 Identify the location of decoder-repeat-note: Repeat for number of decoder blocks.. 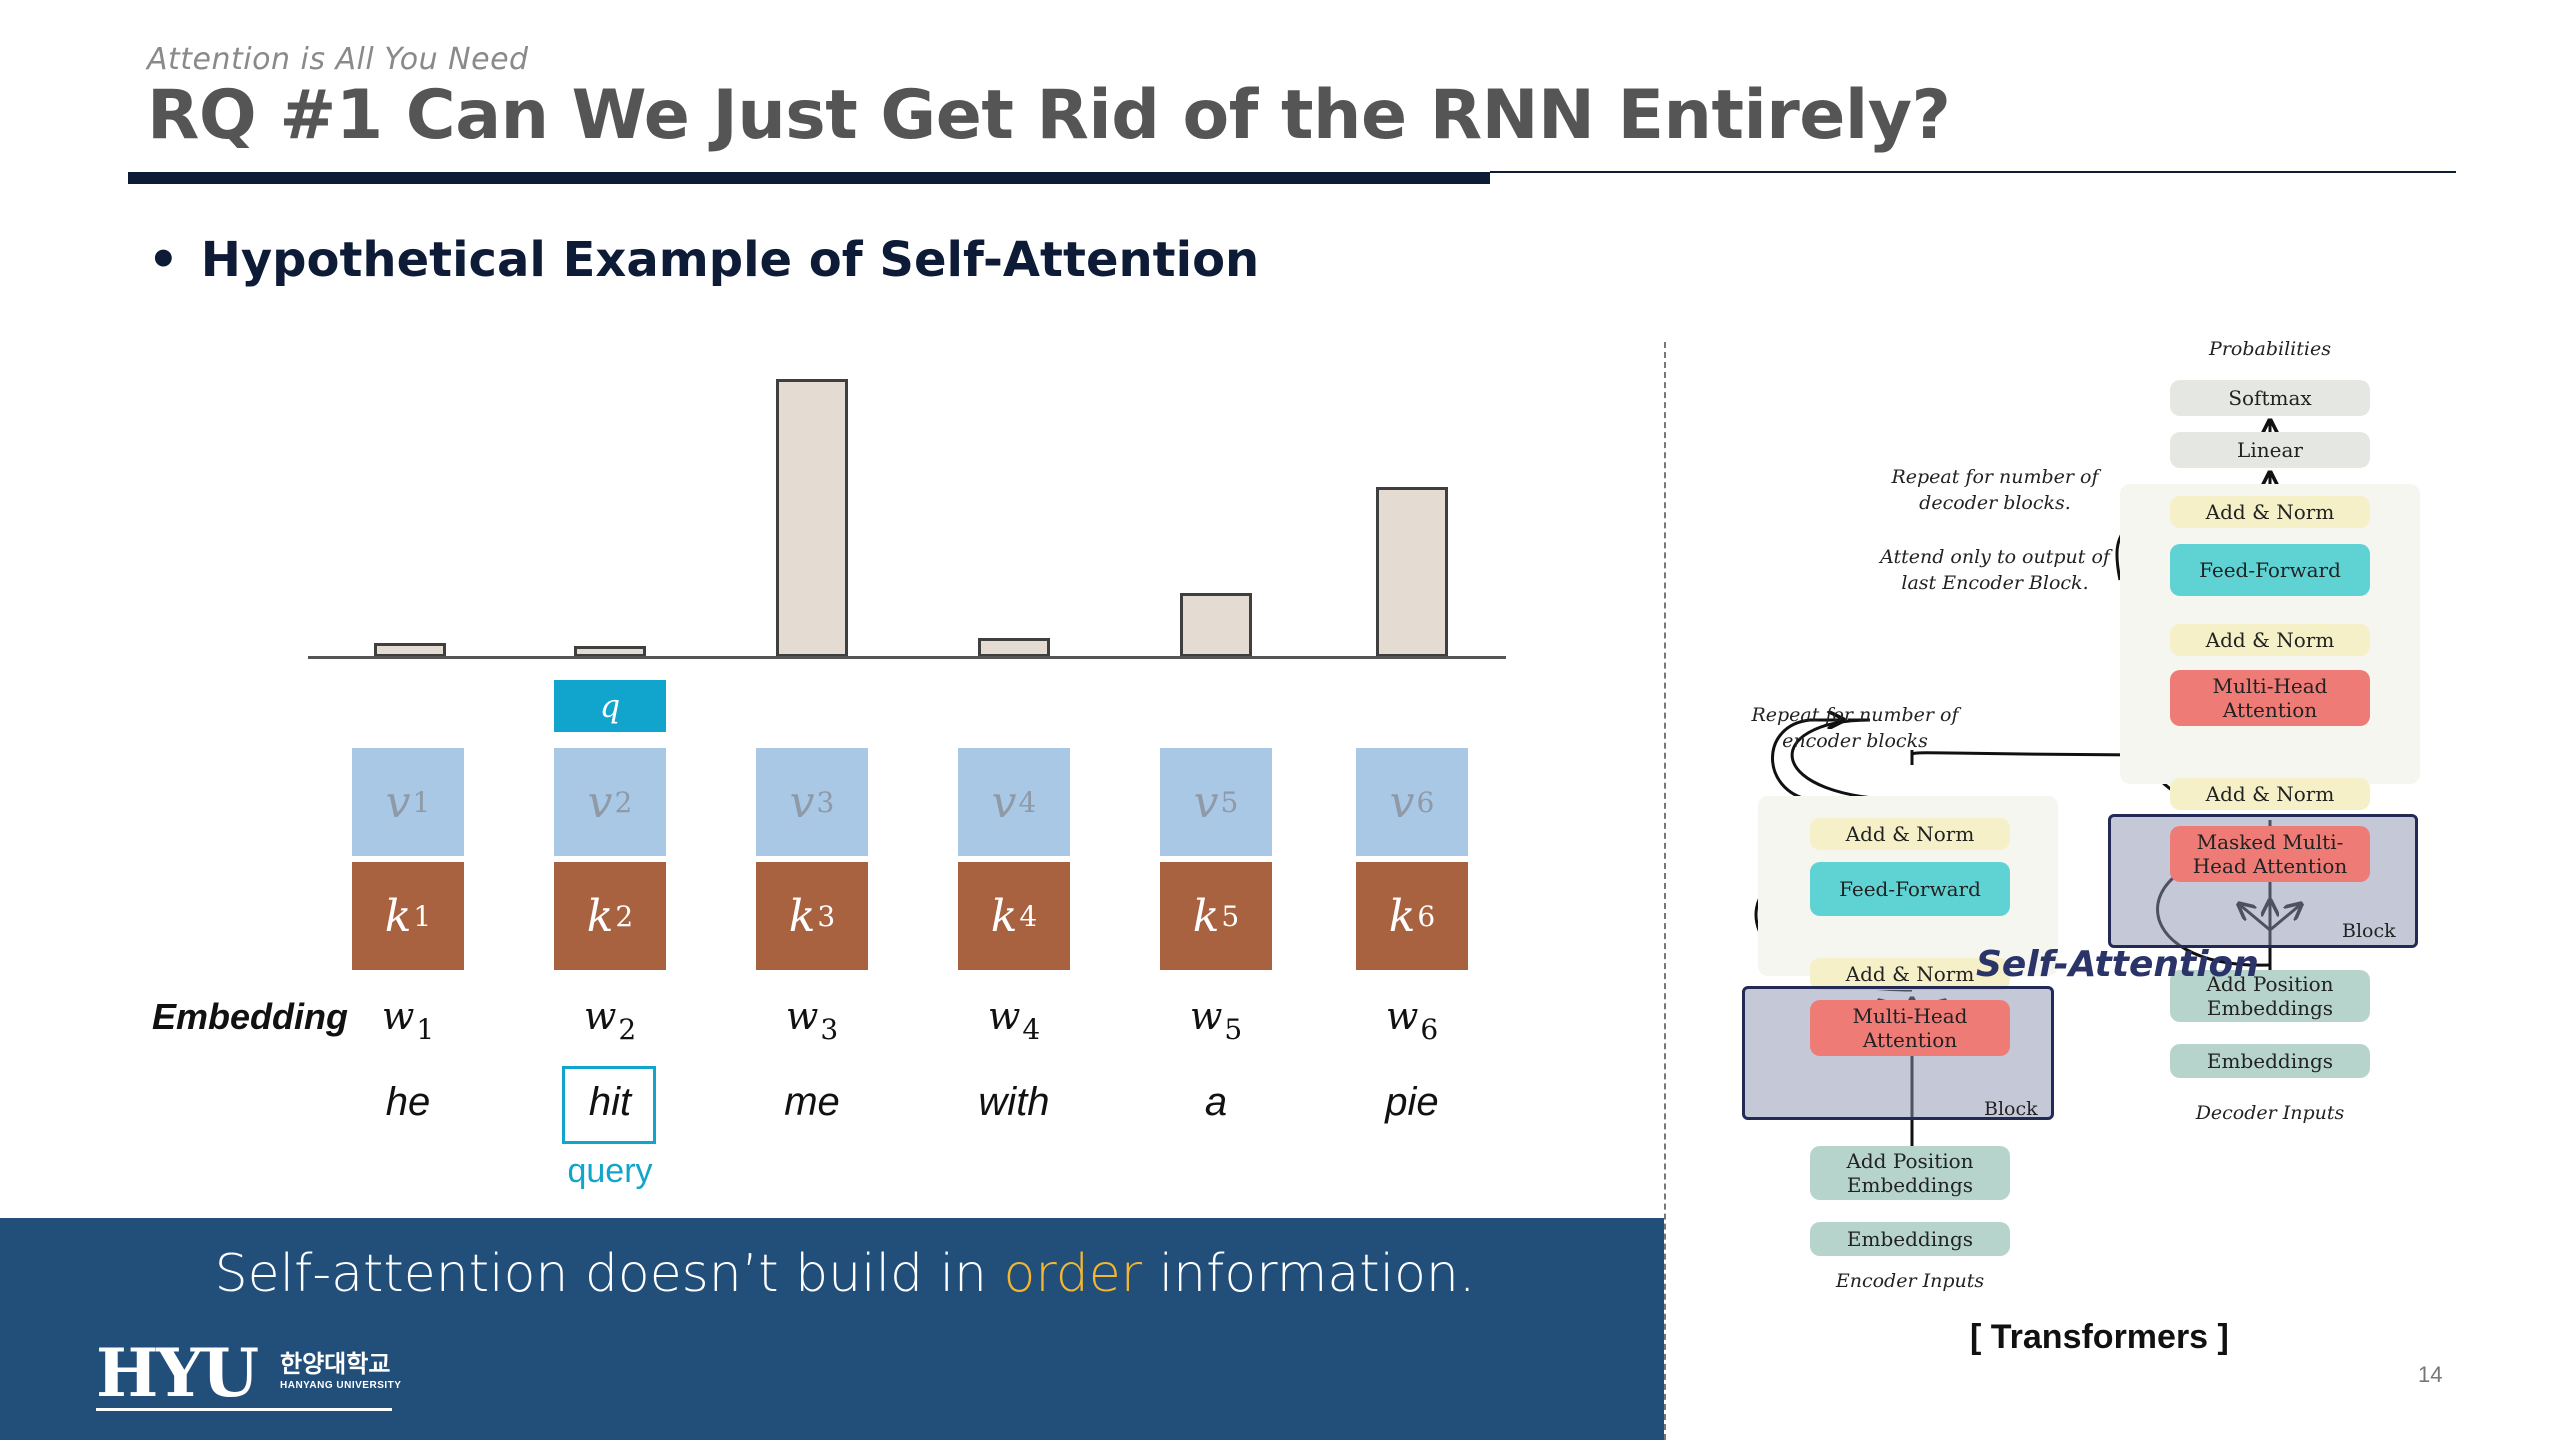
(1995, 490).